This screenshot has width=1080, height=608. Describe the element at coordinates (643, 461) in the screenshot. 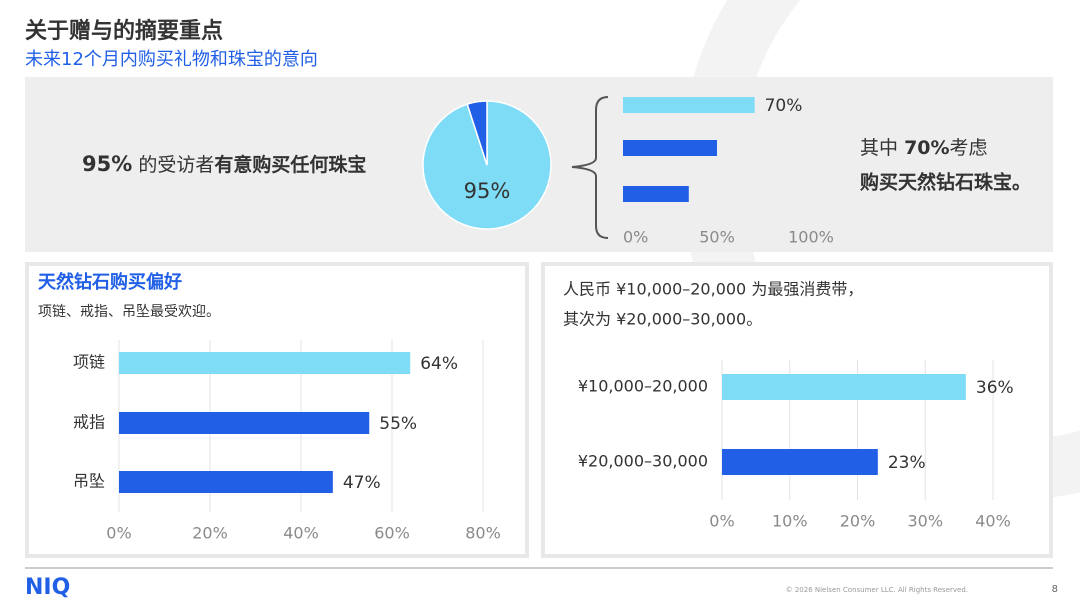

I see `category-label: ¥20,000–30,000` at that location.